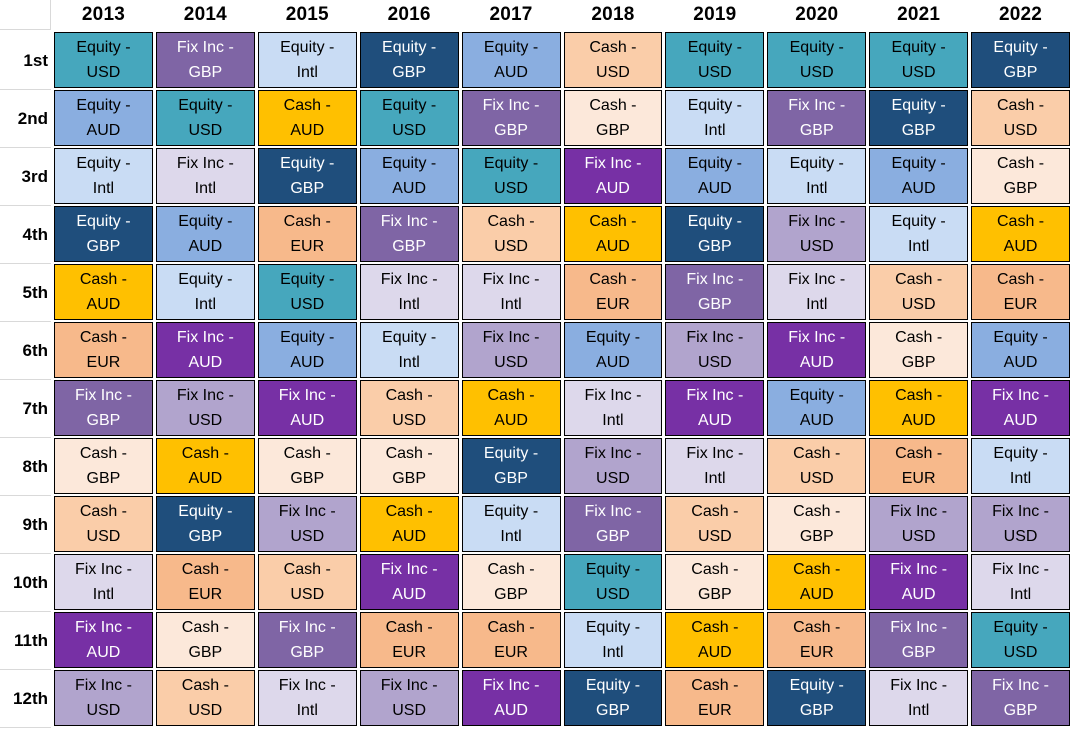 This screenshot has width=1070, height=729. Describe the element at coordinates (817, 292) in the screenshot. I see `asset-cell-2020-5th: Fix Inc - Intl` at that location.